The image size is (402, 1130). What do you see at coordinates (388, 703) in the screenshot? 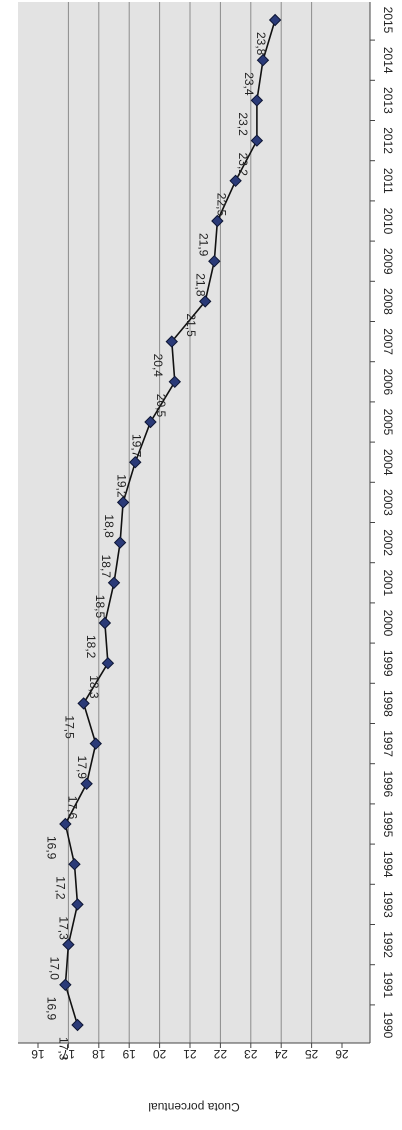
I see `year-tick-label: 1998` at bounding box center [388, 703].